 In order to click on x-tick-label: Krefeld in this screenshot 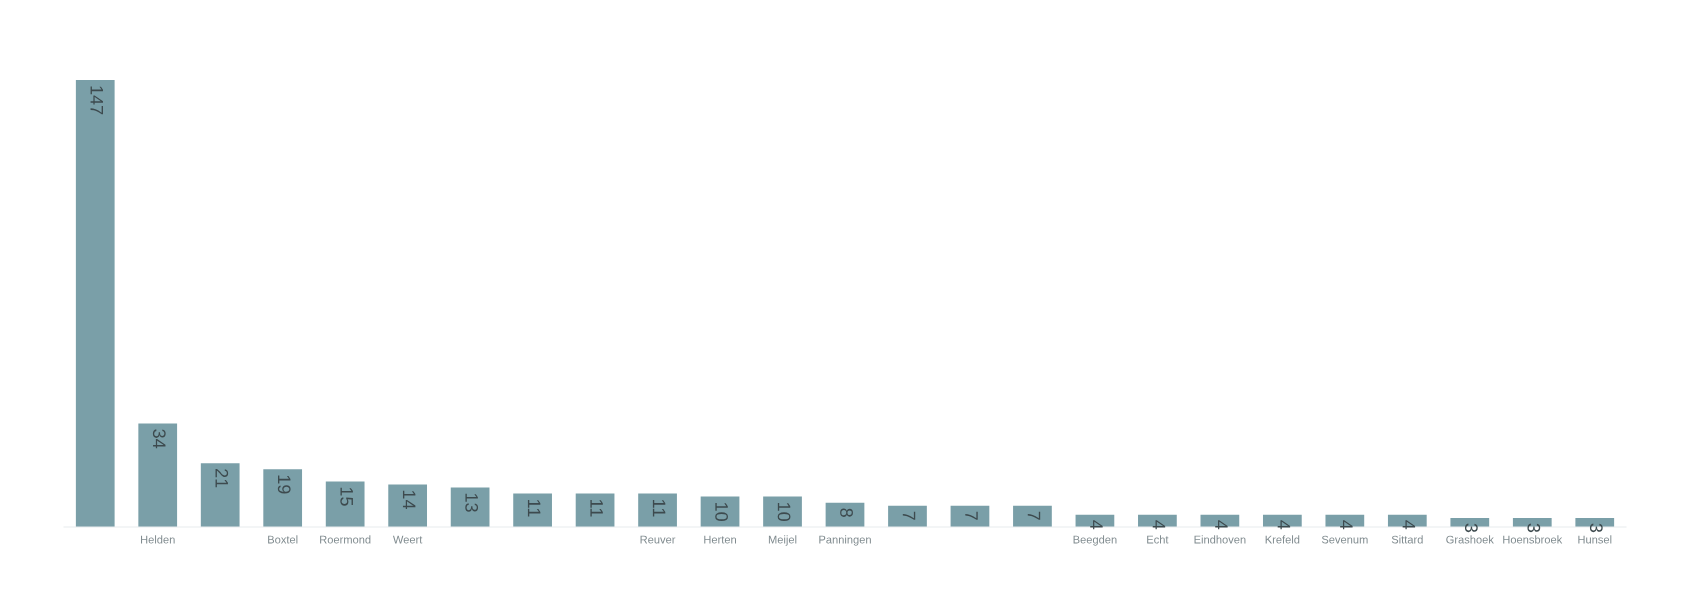, I will do `click(1282, 539)`.